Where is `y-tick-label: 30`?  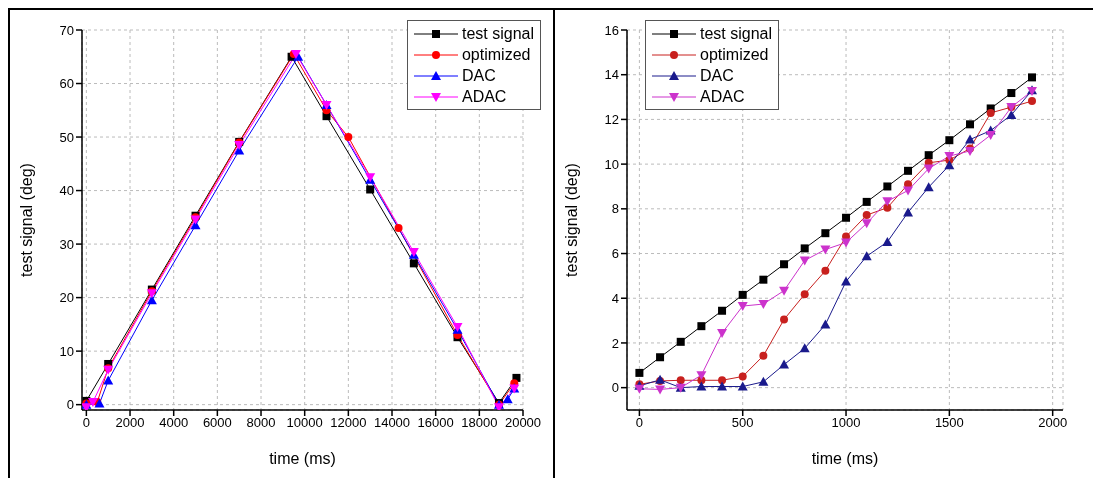 y-tick-label: 30 is located at coordinates (66, 244).